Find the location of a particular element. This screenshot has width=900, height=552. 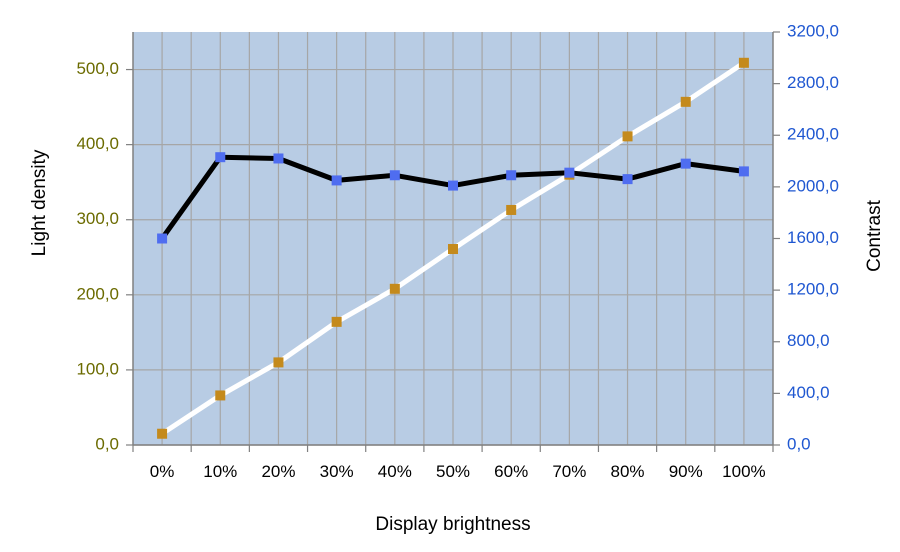

right-tick-label: 2400,0 is located at coordinates (813, 134).